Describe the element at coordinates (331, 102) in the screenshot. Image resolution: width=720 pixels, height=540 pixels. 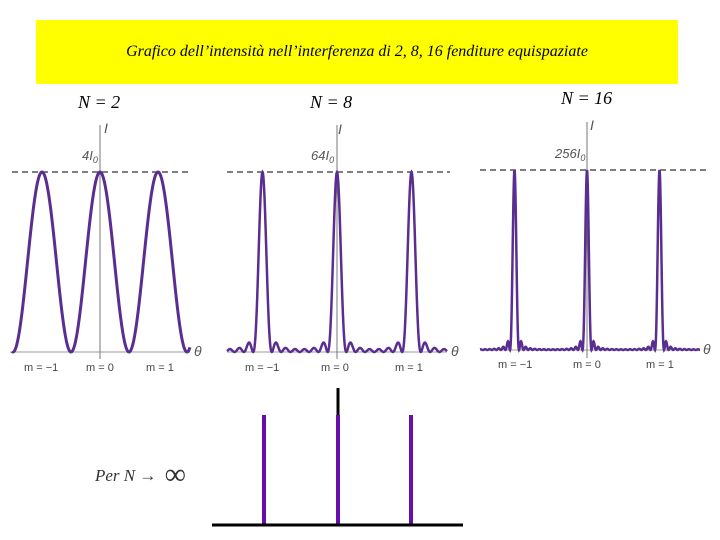
I see `n8-label: N = 8` at that location.